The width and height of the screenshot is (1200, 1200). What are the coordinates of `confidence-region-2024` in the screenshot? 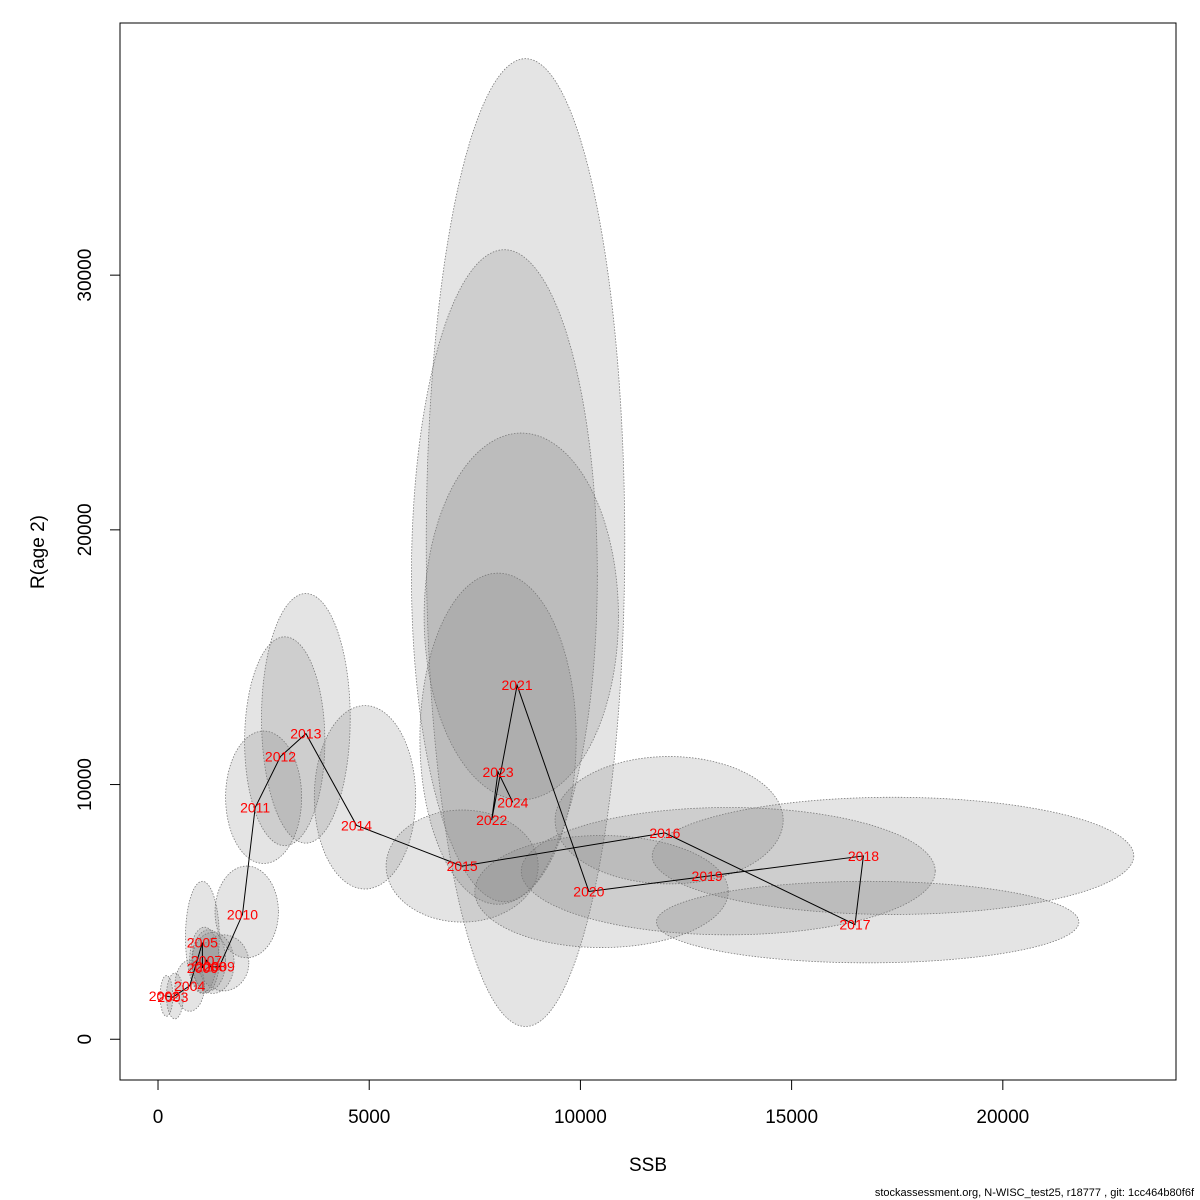 It's located at (521, 616).